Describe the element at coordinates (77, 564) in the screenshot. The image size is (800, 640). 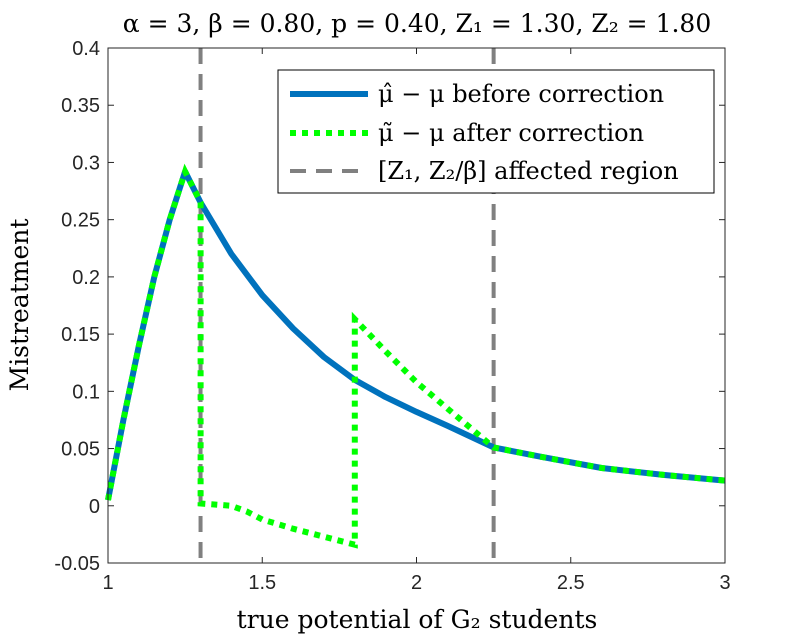
I see `y-tick-label: -0.05` at that location.